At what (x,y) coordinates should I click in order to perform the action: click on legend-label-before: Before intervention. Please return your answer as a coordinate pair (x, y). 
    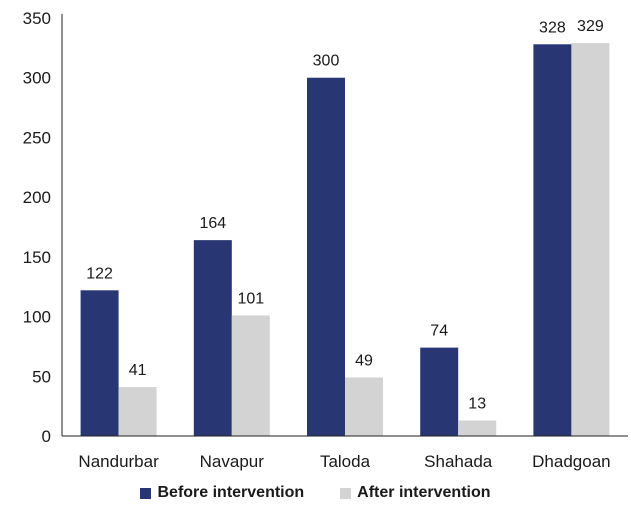
    Looking at the image, I should click on (230, 493).